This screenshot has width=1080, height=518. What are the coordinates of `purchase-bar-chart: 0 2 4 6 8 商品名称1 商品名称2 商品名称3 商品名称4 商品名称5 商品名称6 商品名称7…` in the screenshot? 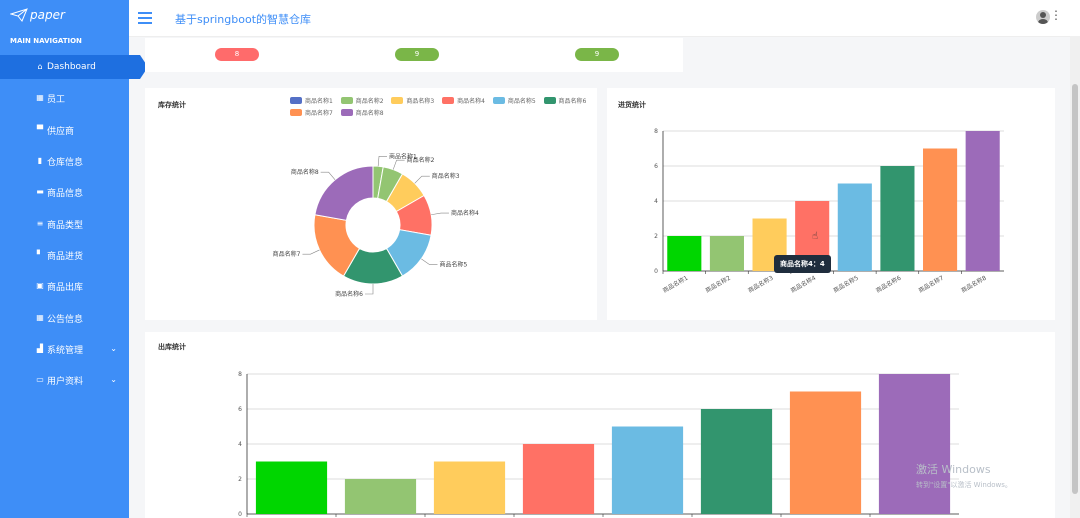 It's located at (829, 211).